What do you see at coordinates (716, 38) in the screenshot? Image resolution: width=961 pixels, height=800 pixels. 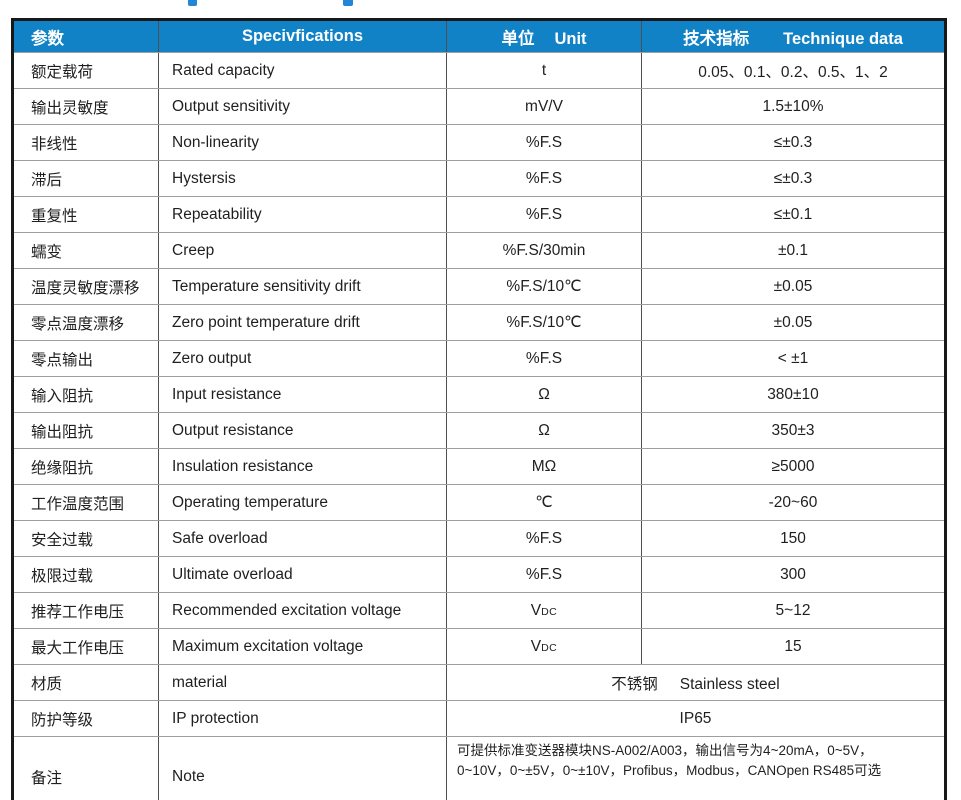 I see `header-data-cn-label: 技术指标` at bounding box center [716, 38].